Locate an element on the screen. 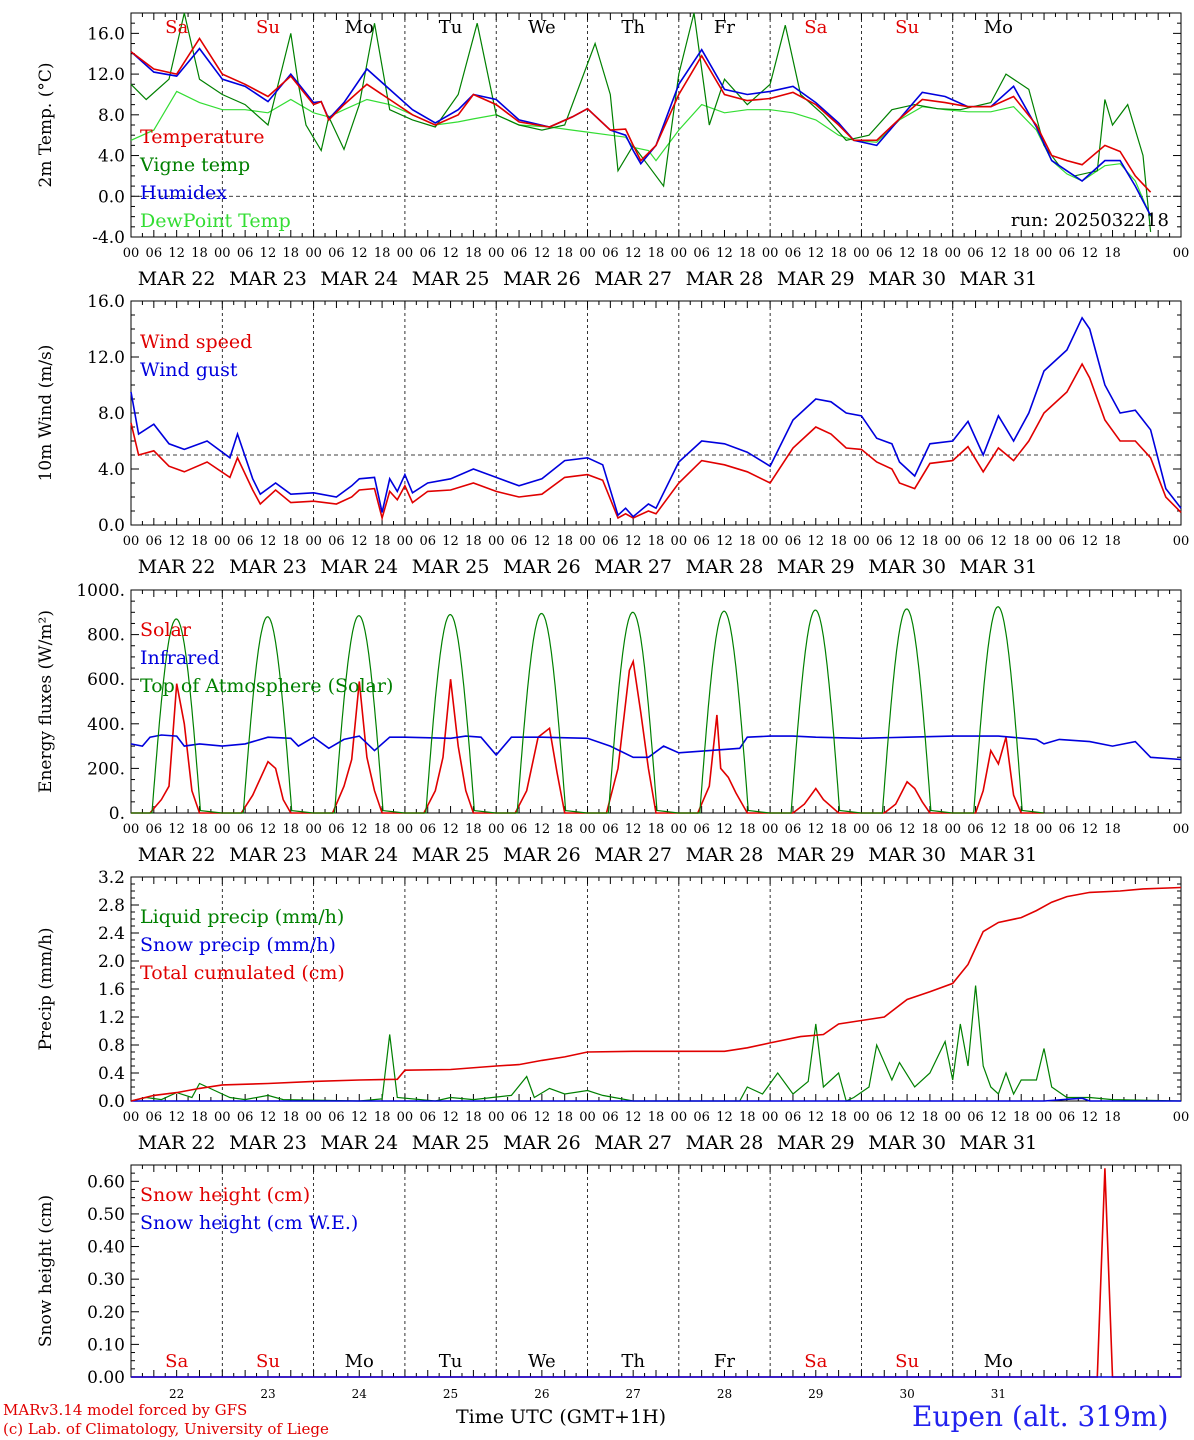 The width and height of the screenshot is (1194, 1440). day-number-label: 23 is located at coordinates (267, 1394).